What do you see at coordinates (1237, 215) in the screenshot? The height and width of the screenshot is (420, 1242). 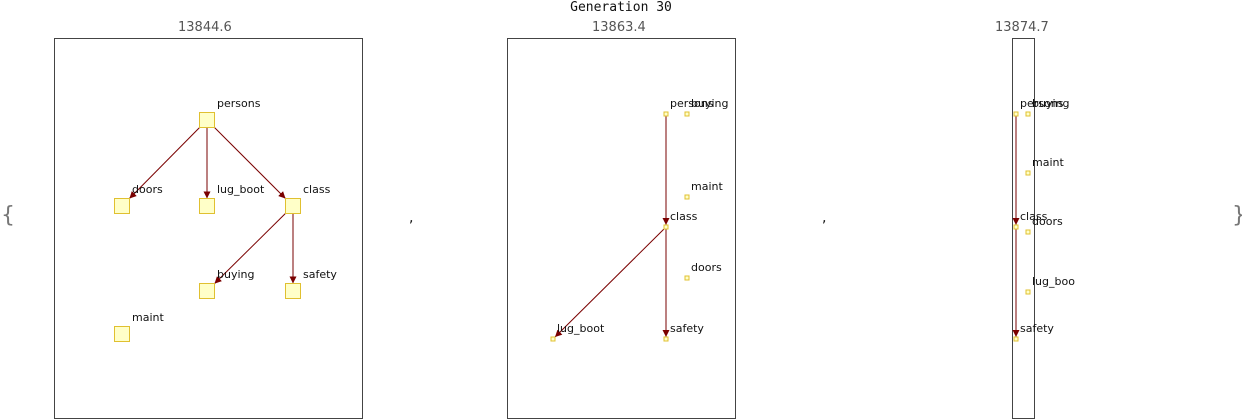 I see `close-brace: }` at bounding box center [1237, 215].